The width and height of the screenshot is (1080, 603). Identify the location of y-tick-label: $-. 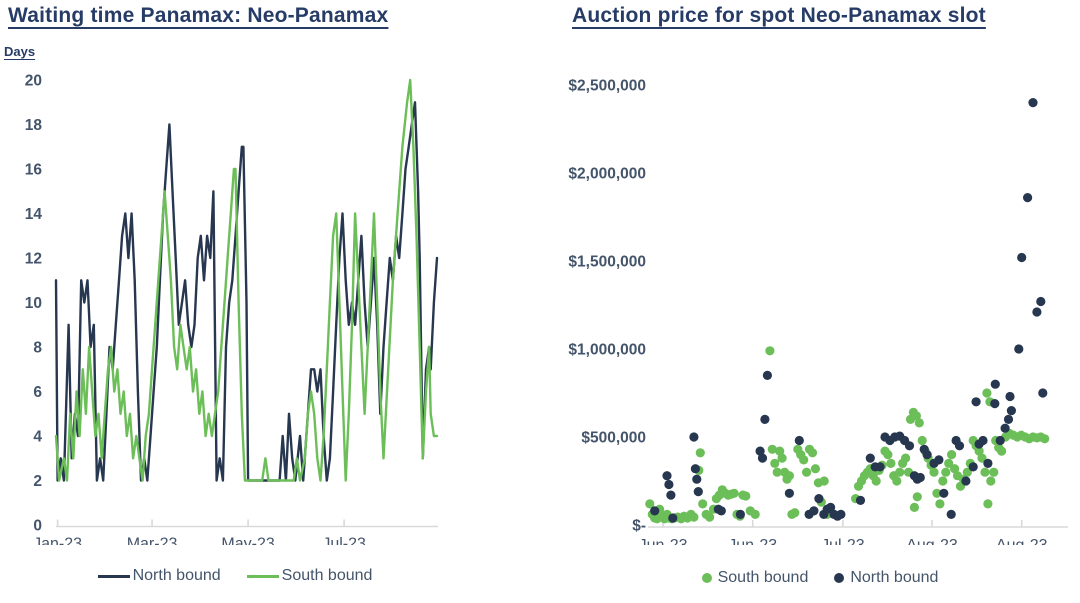
(639, 526).